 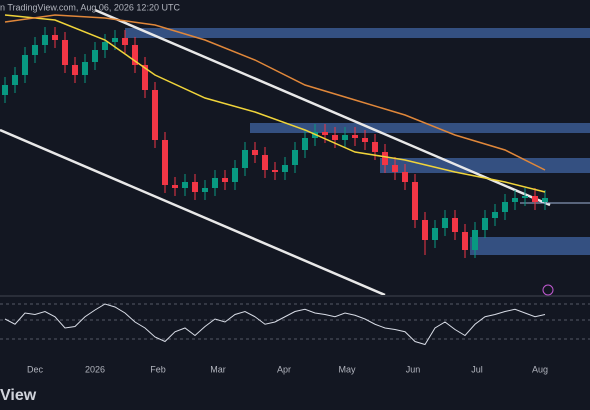 What do you see at coordinates (548, 290) in the screenshot?
I see `alert-icon` at bounding box center [548, 290].